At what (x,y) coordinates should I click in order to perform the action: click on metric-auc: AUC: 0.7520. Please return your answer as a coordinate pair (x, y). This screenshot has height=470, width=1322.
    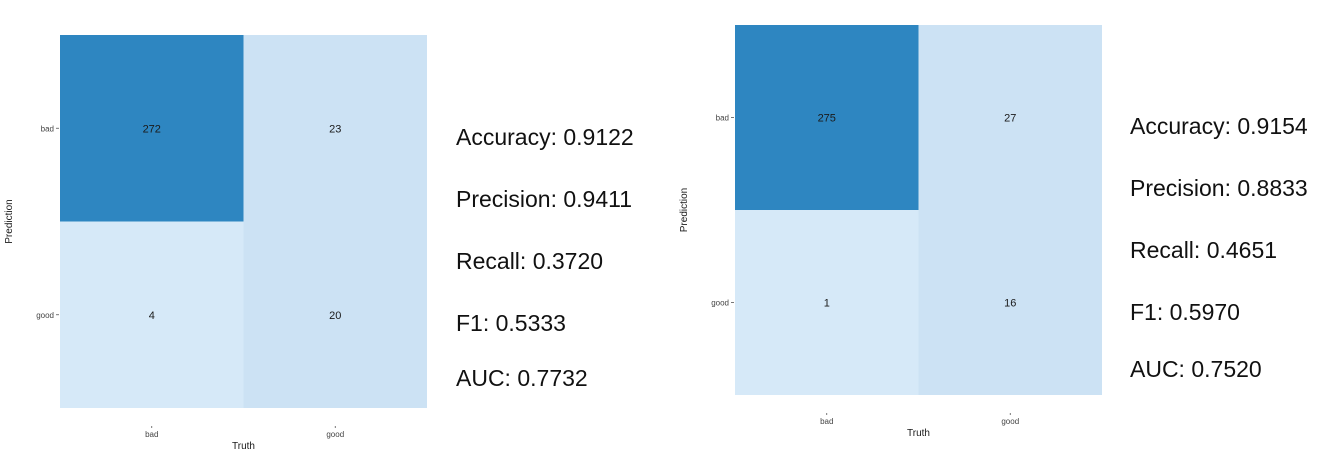
    Looking at the image, I should click on (1196, 369).